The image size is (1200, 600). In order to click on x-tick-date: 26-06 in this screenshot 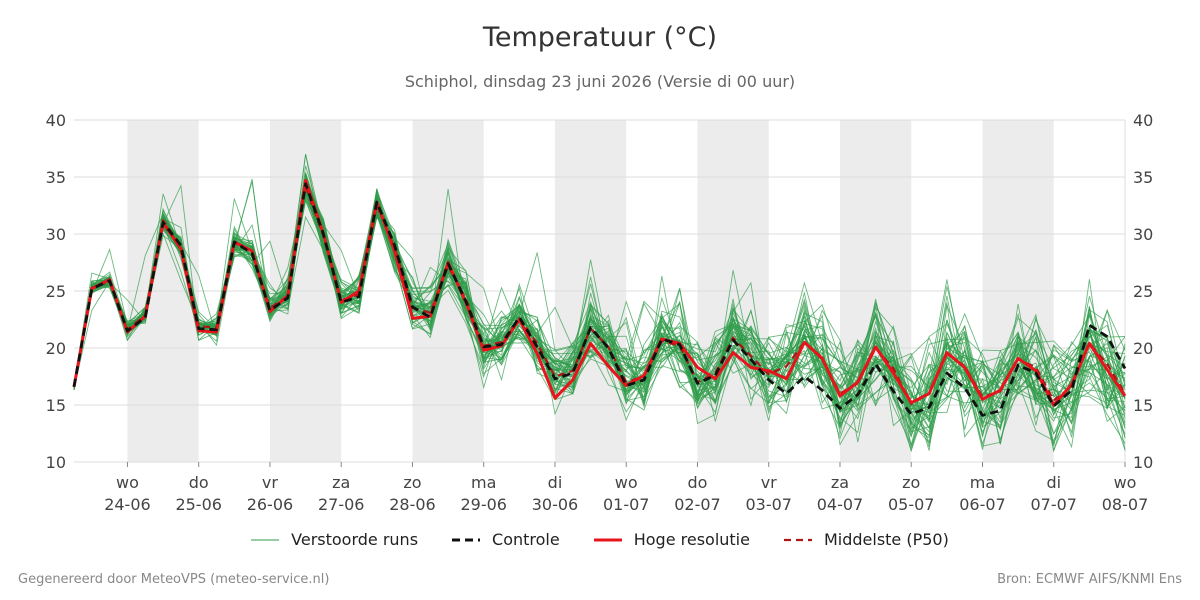, I will do `click(270, 504)`.